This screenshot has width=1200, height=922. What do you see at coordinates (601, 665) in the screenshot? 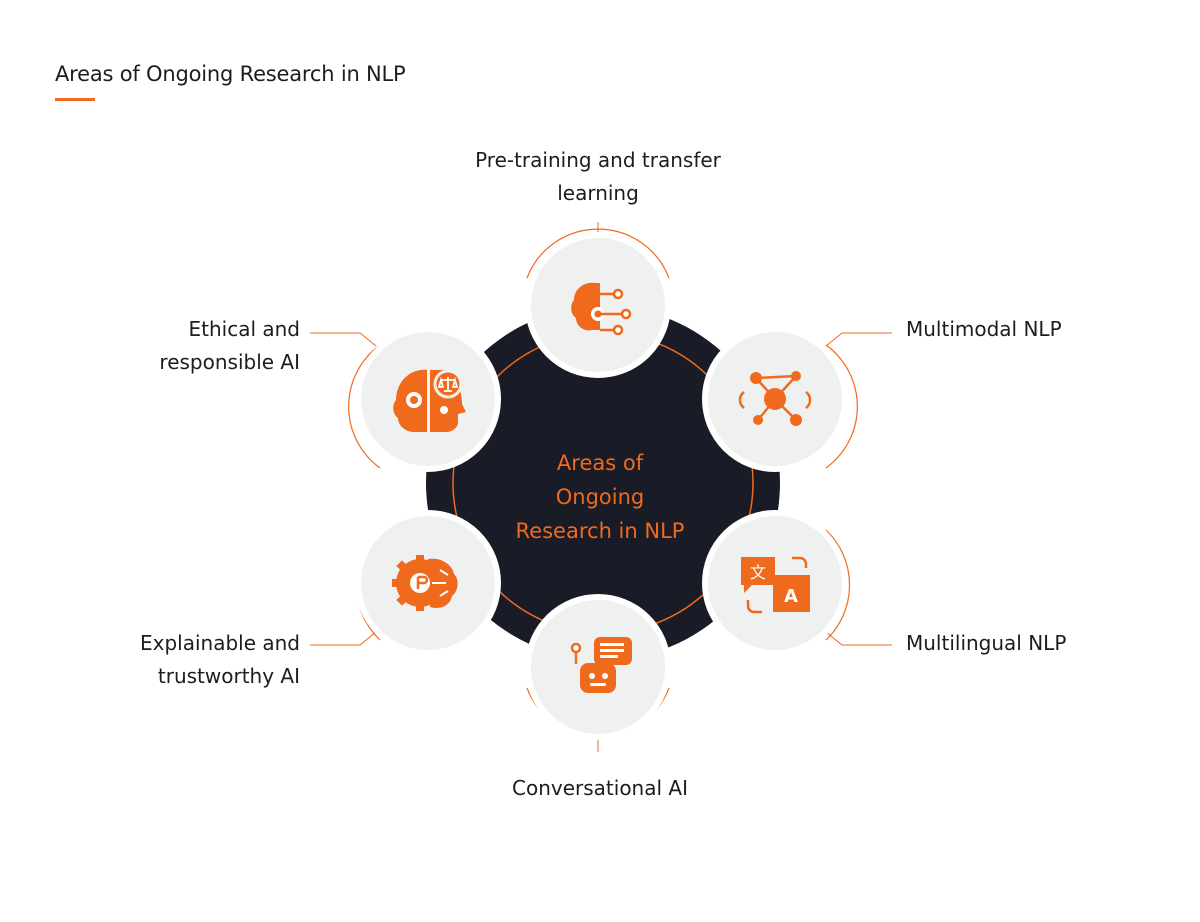
I see `chatbot-icon` at bounding box center [601, 665].